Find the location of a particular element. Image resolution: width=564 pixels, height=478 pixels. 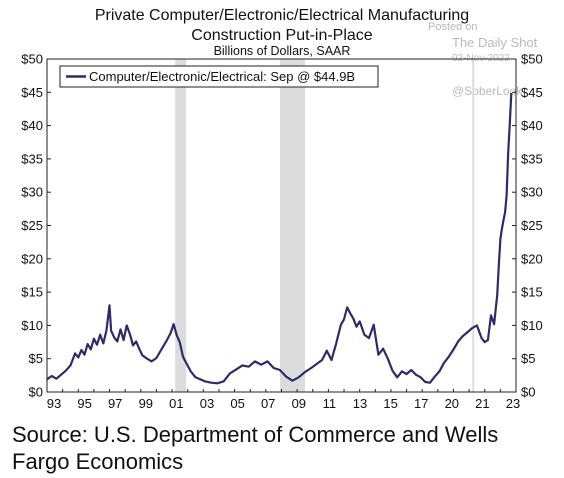

y-tick-label-right-3: $15 is located at coordinates (532, 292).